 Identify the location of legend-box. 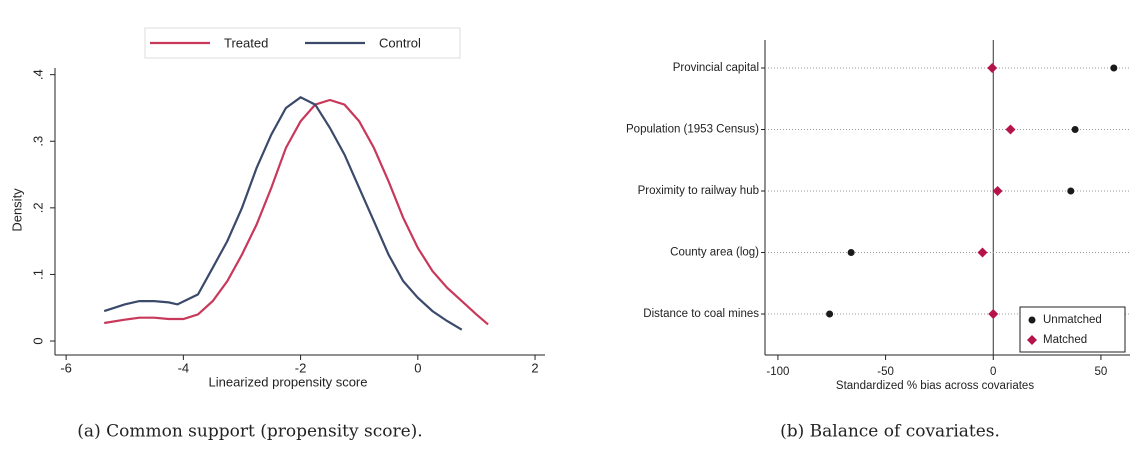
(1072, 329).